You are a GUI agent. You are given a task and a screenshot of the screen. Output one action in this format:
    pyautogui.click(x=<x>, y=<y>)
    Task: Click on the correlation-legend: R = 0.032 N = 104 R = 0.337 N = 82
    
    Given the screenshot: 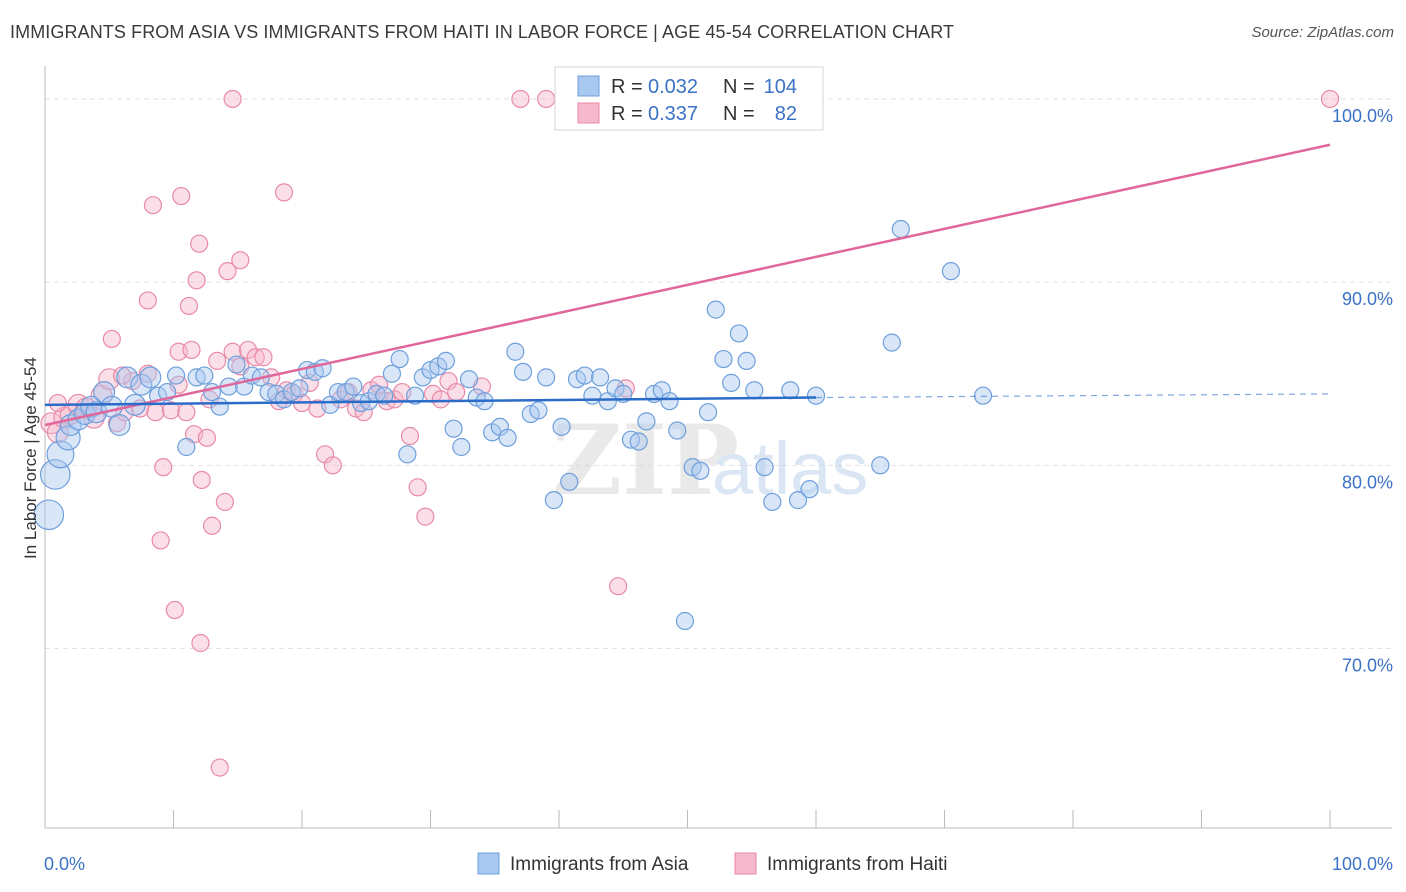 What is the action you would take?
    pyautogui.click(x=689, y=98)
    